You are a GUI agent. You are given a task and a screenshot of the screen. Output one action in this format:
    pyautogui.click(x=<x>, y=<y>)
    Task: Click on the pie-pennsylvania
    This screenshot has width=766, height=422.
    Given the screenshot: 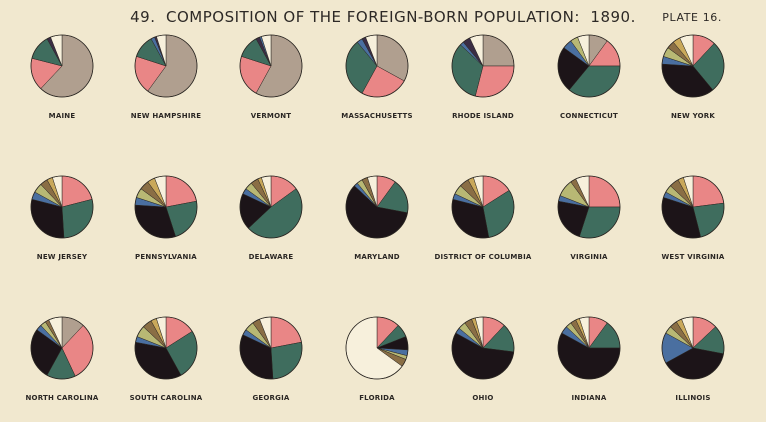 What is the action you would take?
    pyautogui.click(x=166, y=207)
    